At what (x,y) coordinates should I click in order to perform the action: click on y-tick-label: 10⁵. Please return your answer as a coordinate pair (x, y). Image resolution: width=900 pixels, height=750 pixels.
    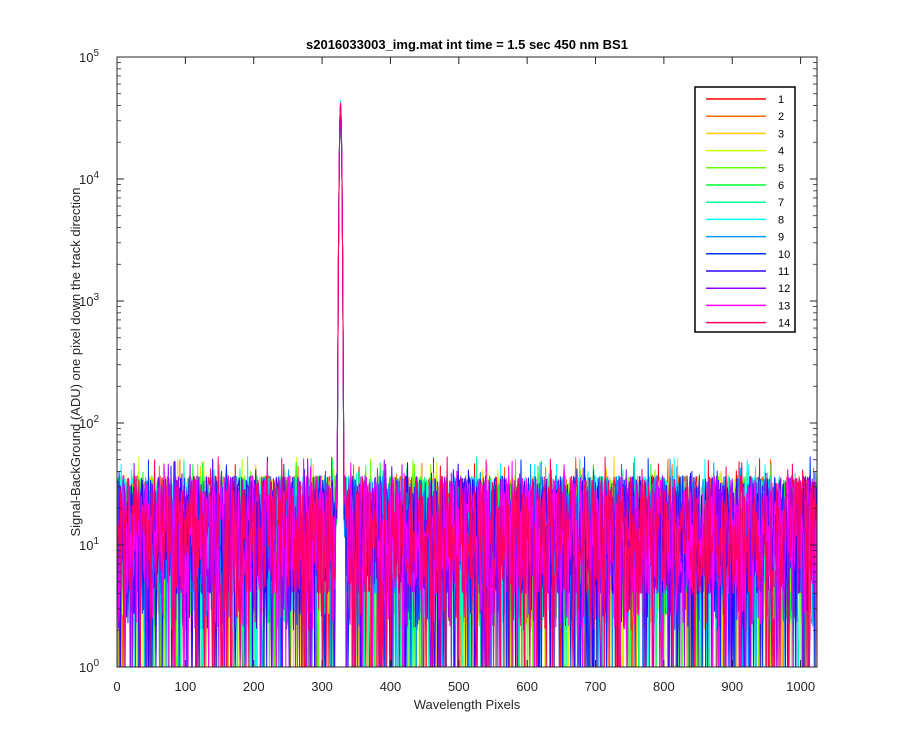
    Looking at the image, I should click on (89, 56).